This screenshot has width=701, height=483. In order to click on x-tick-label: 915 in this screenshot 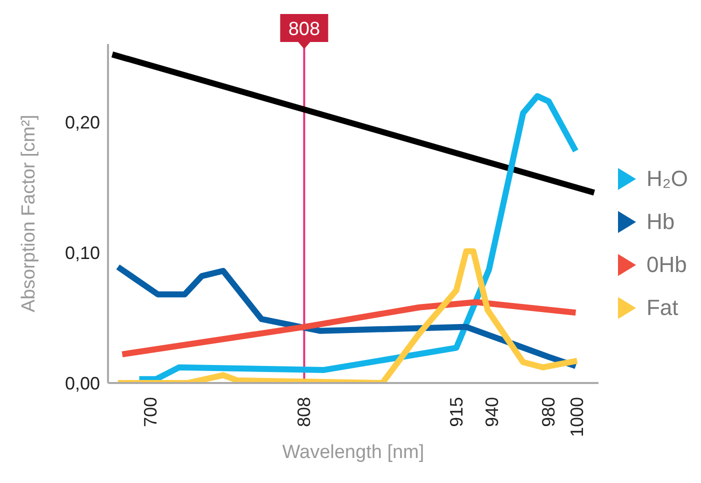, I will do `click(456, 412)`.